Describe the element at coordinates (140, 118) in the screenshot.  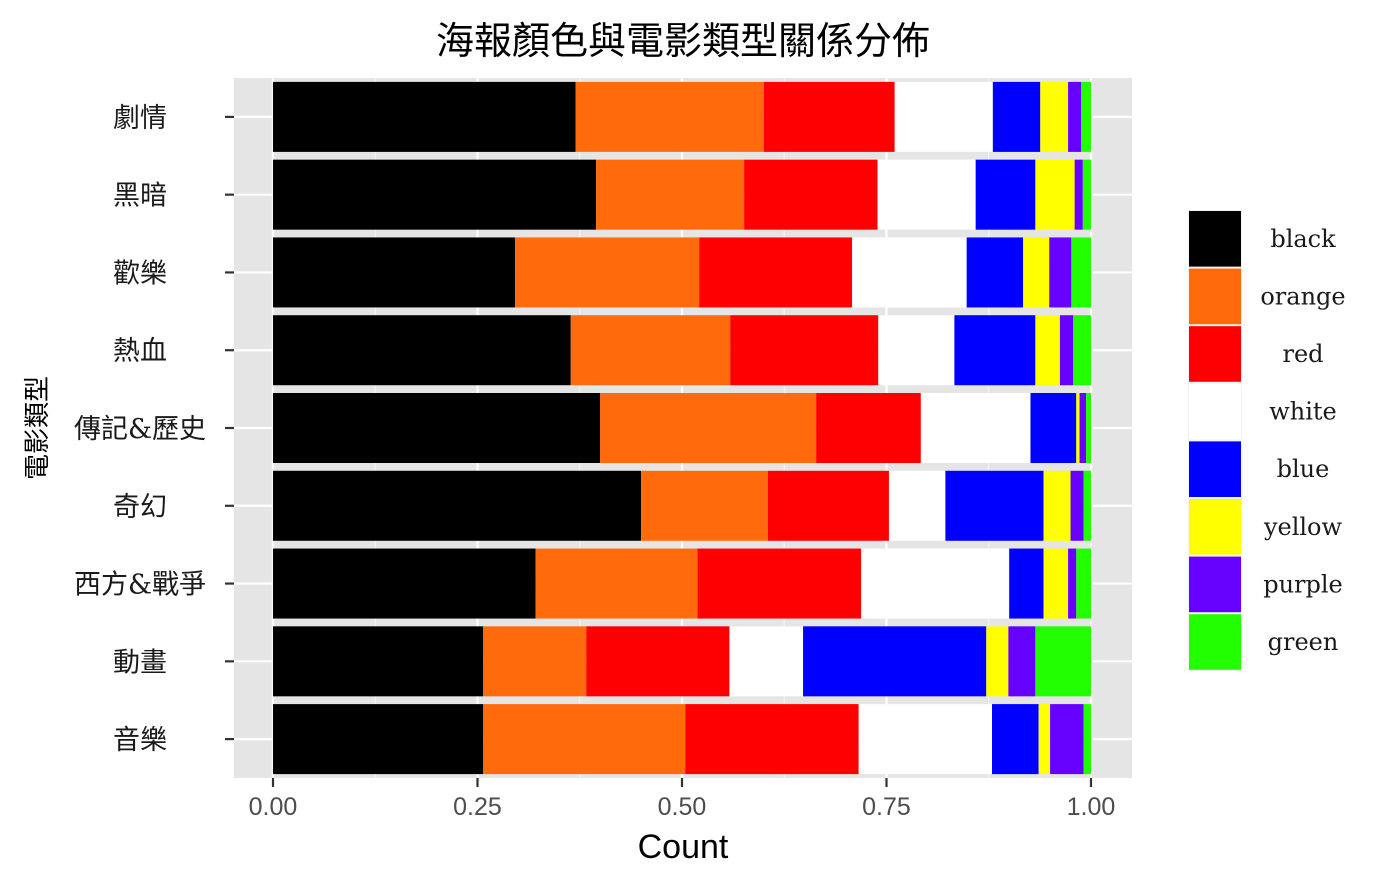
I see `y-tick-label: 劇情` at that location.